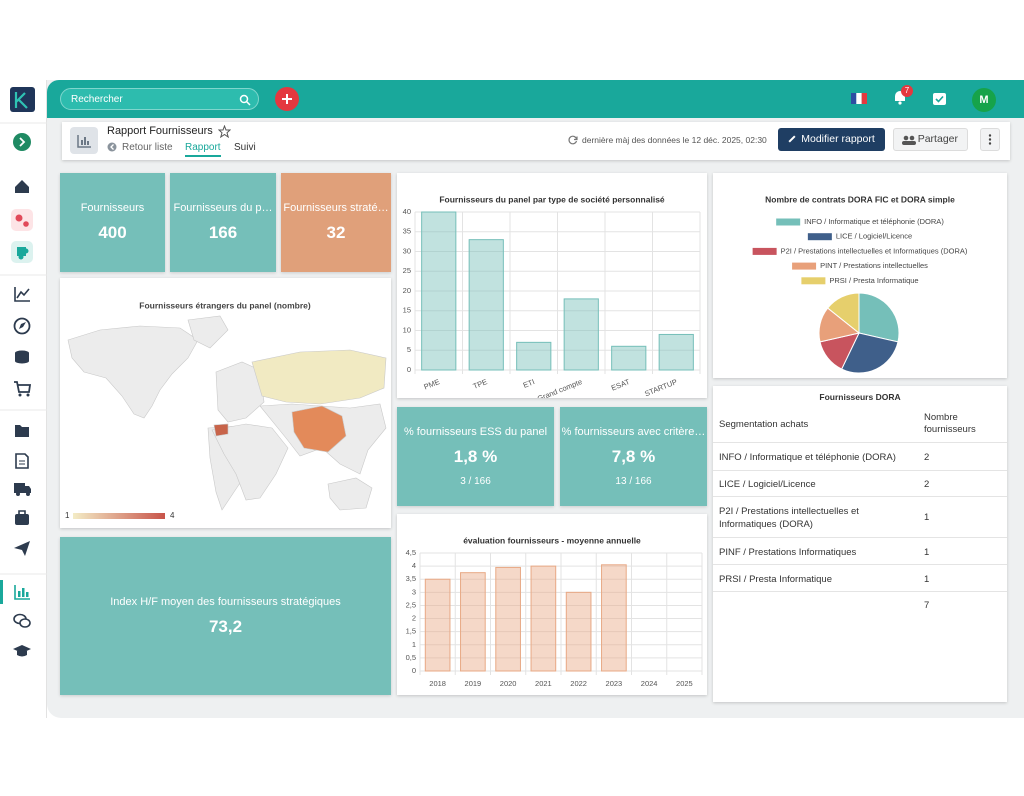 The width and height of the screenshot is (1024, 796). What do you see at coordinates (22, 294) in the screenshot?
I see `nav-analytics` at bounding box center [22, 294].